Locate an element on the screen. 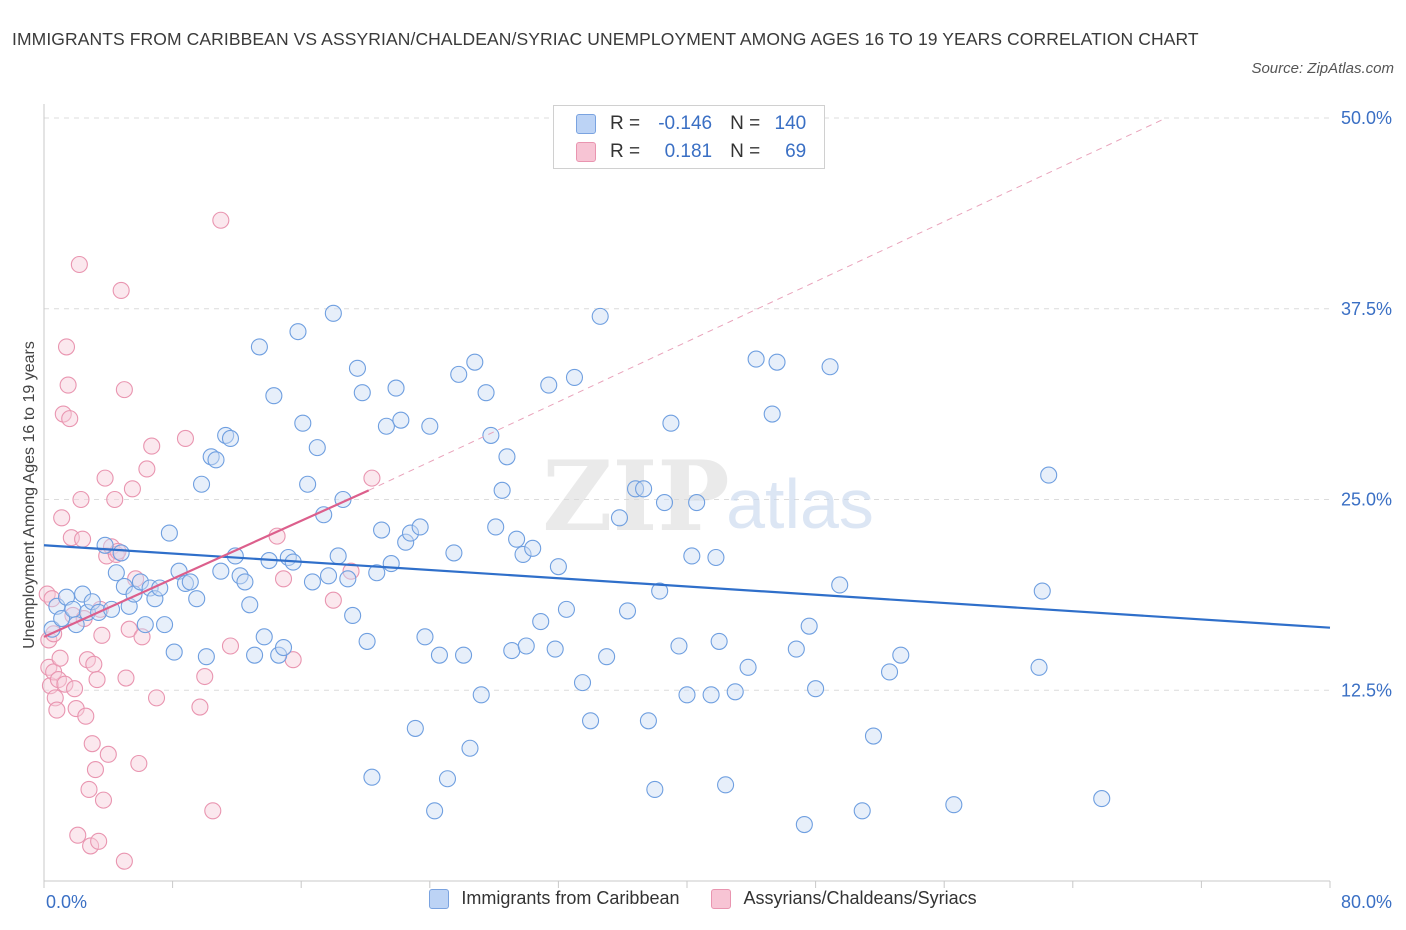 This screenshot has height=930, width=1406. x-tick-label-max: 80.0% is located at coordinates (1366, 902).